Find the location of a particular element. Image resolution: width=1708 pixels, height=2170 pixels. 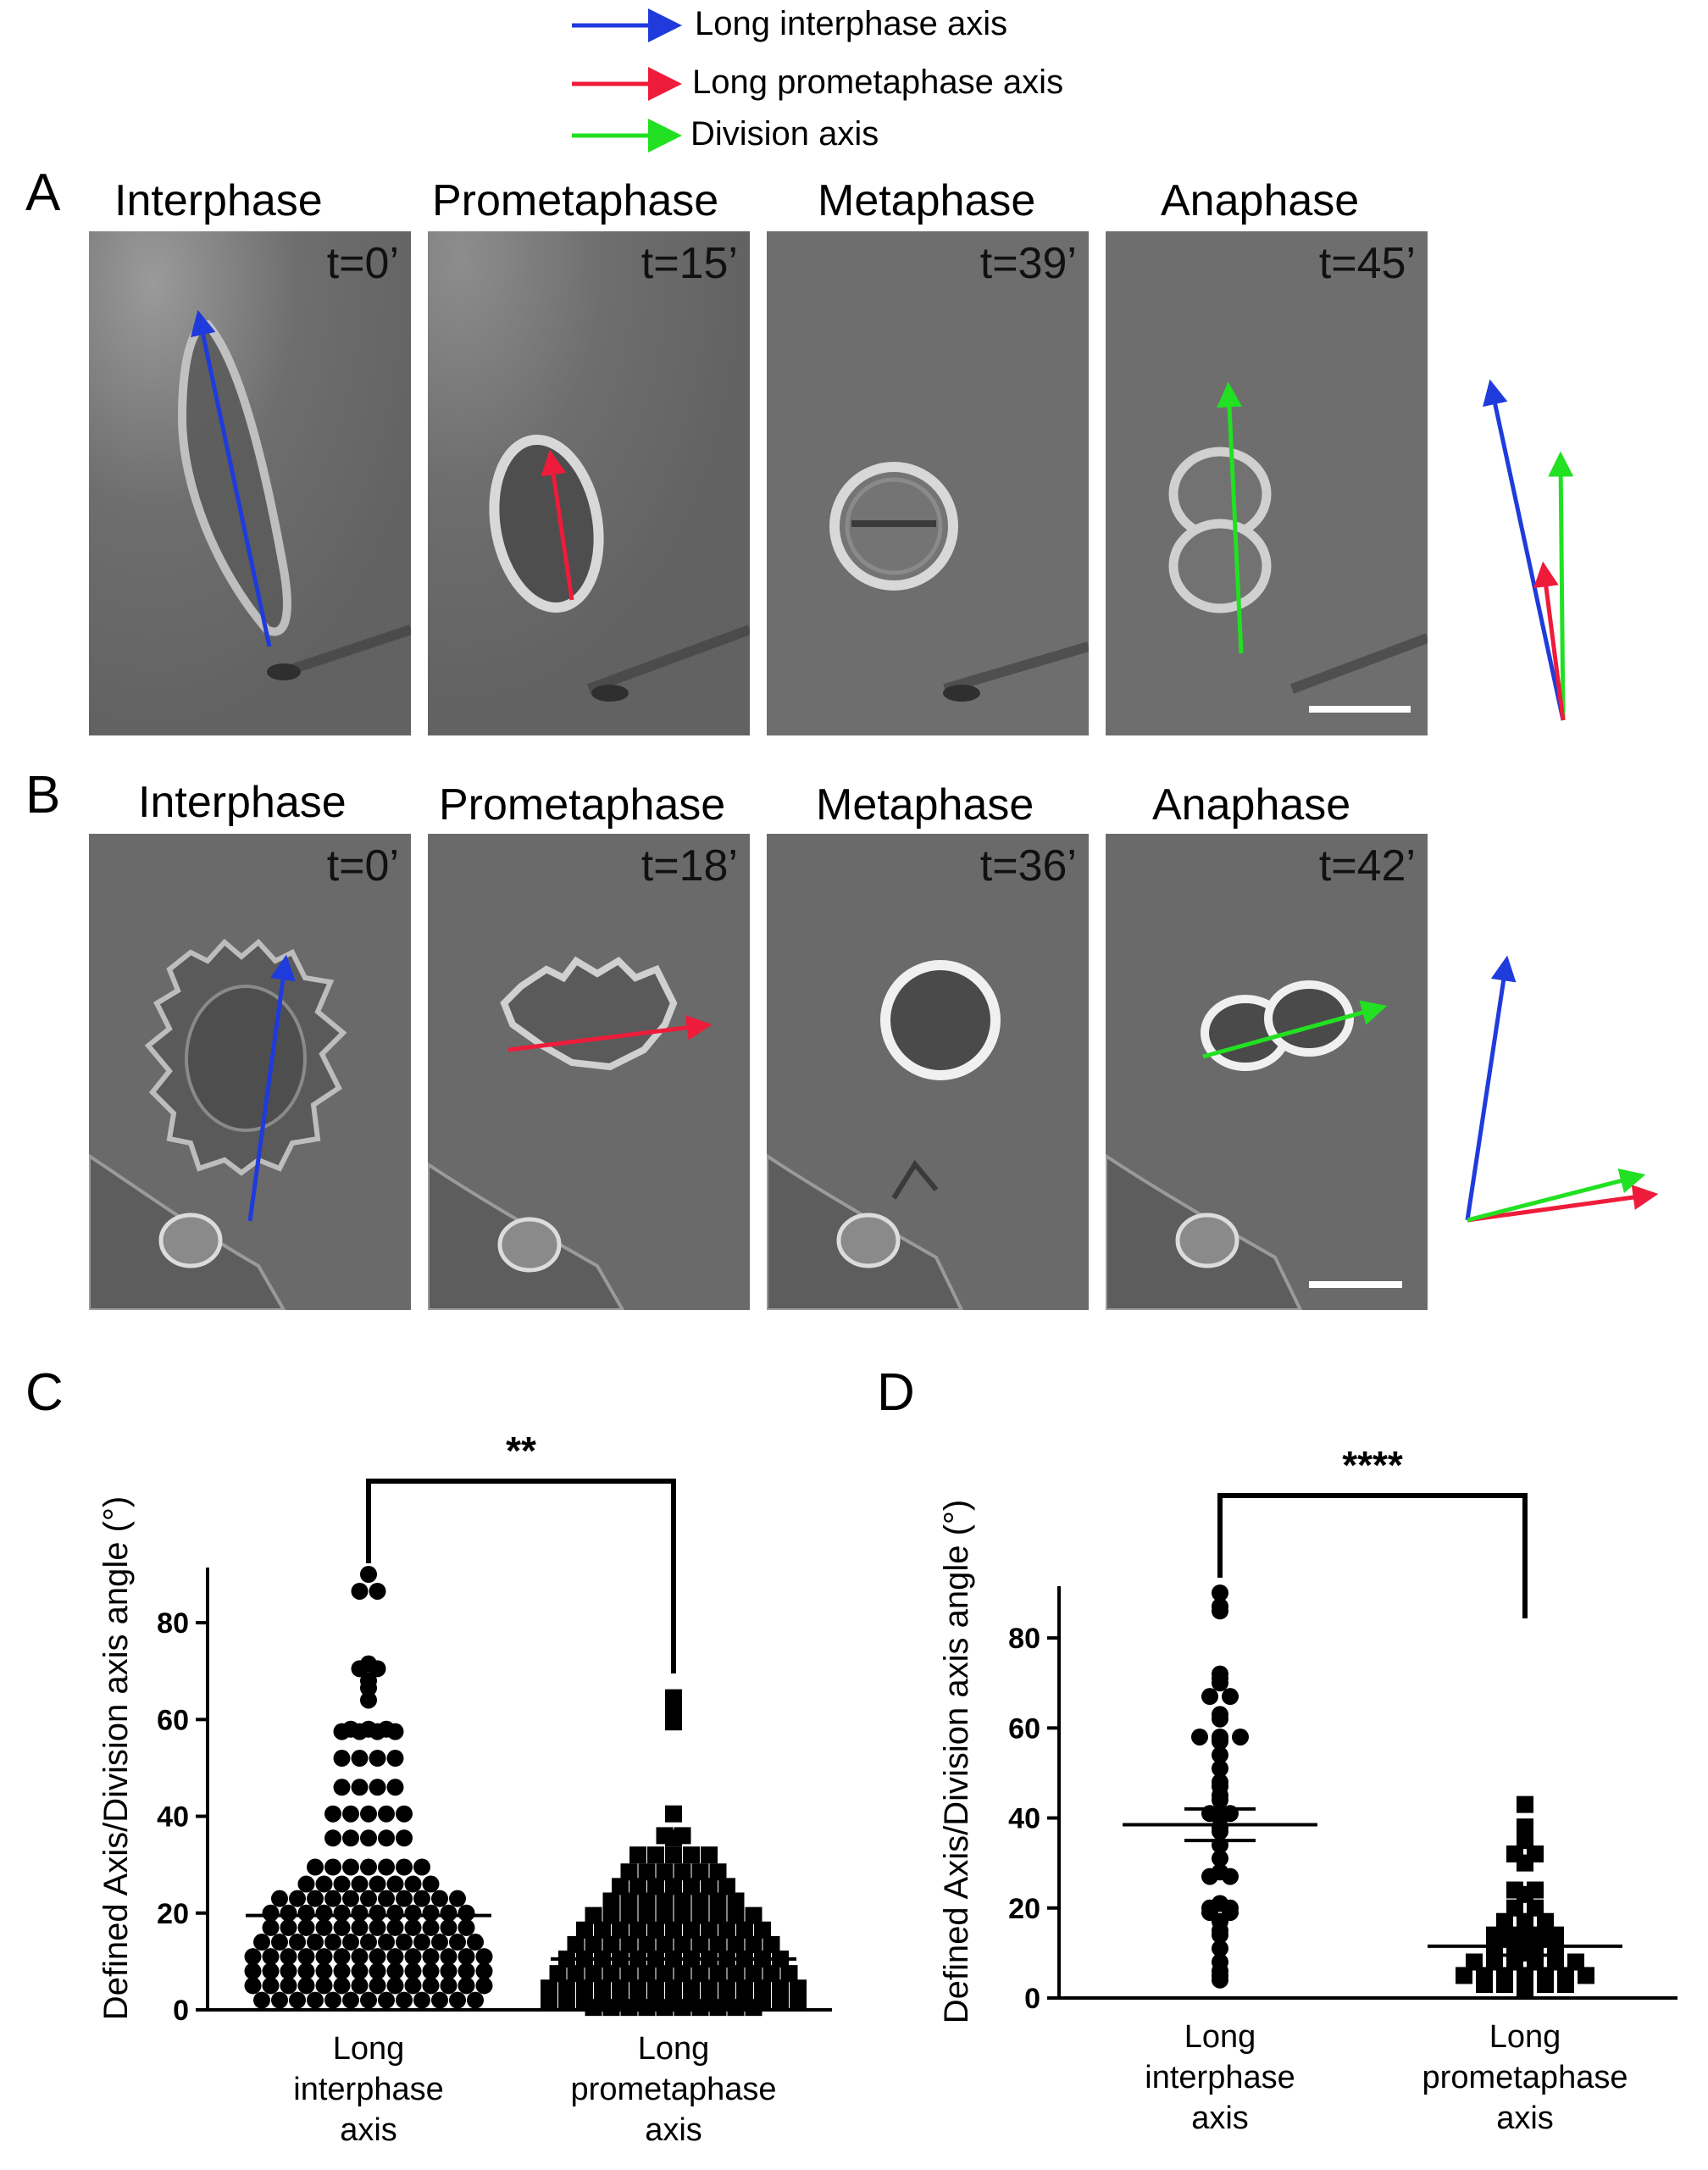

panel-b-micrograph-metaphase: t=36’ is located at coordinates (928, 1072).